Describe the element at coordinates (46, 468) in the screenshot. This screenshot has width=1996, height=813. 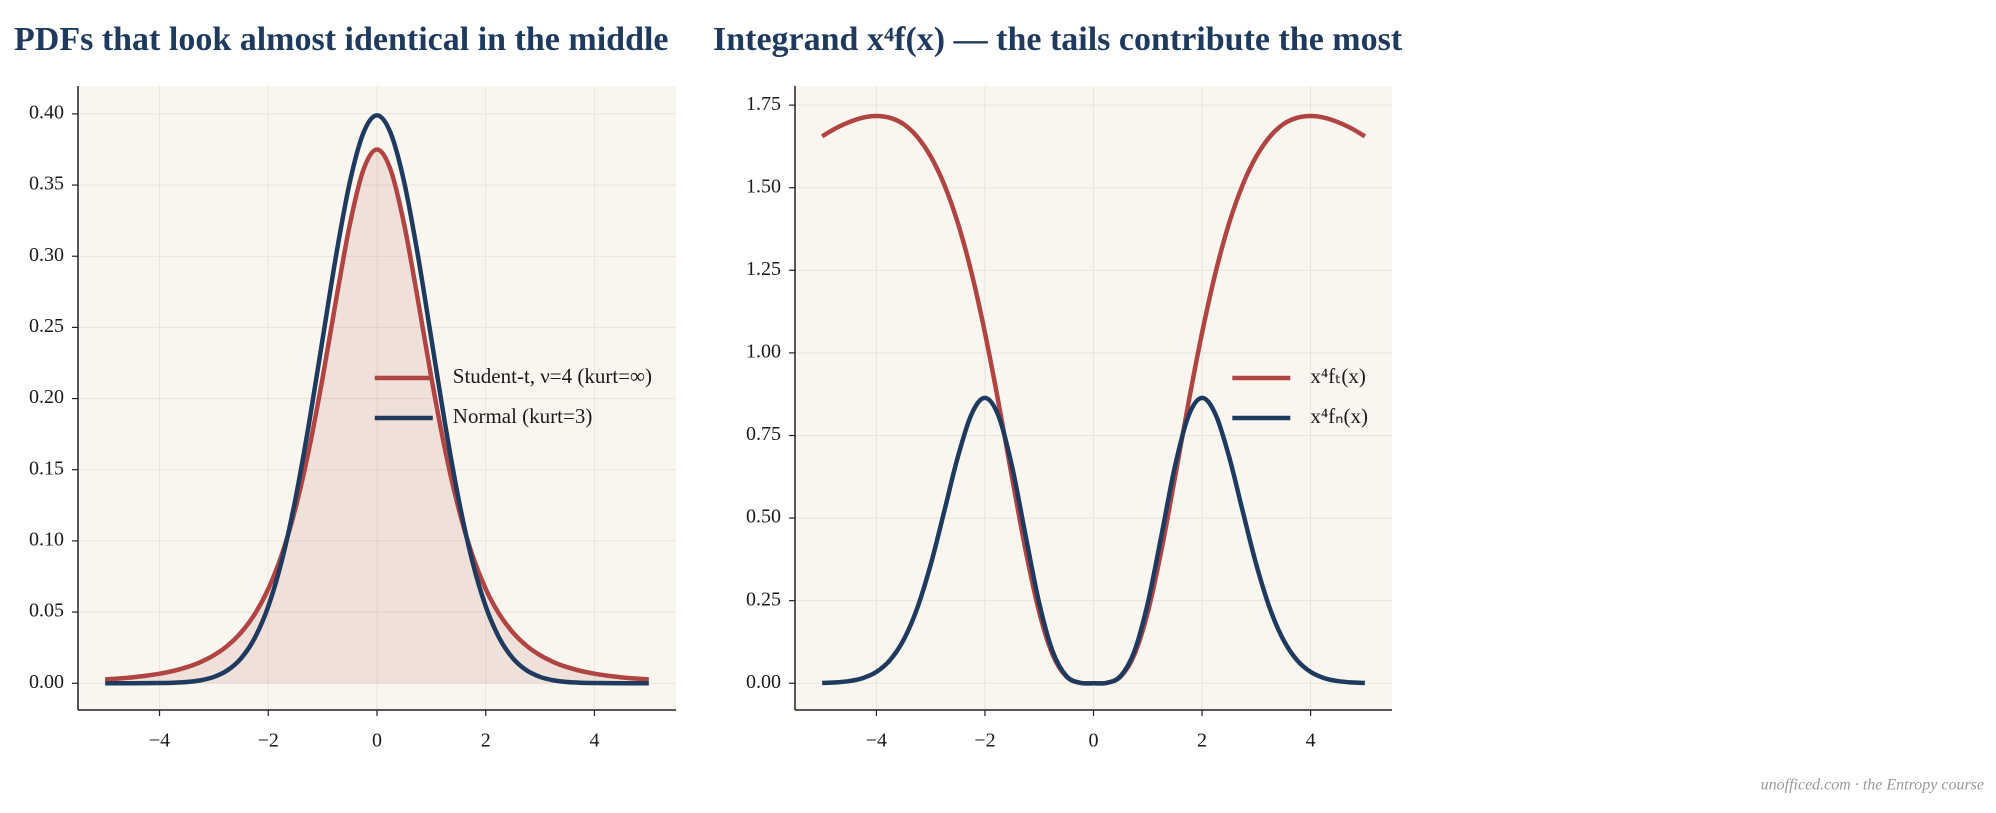
I see `y-tick-label: 0.15` at that location.